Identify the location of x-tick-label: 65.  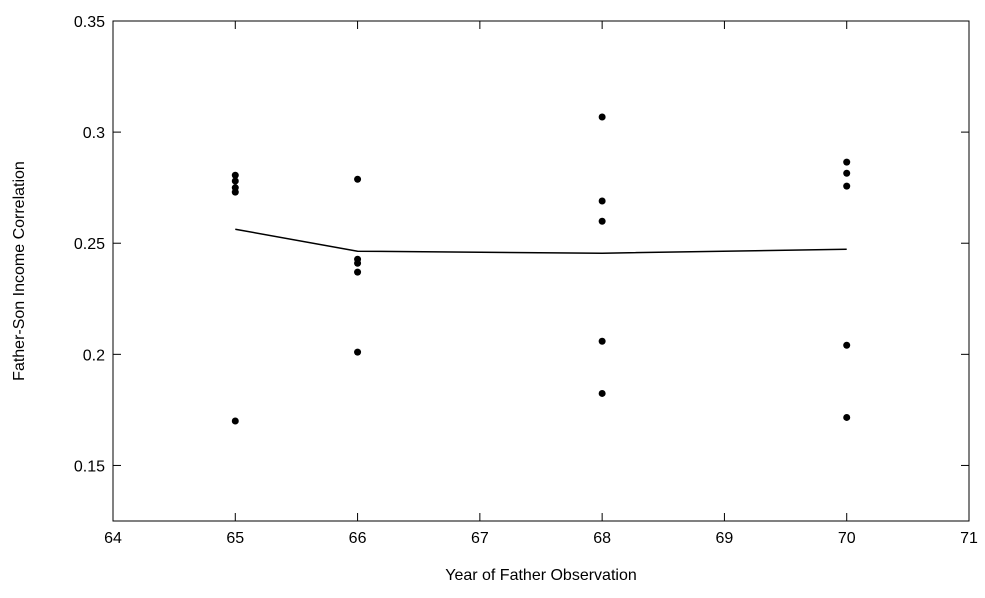
(235, 538).